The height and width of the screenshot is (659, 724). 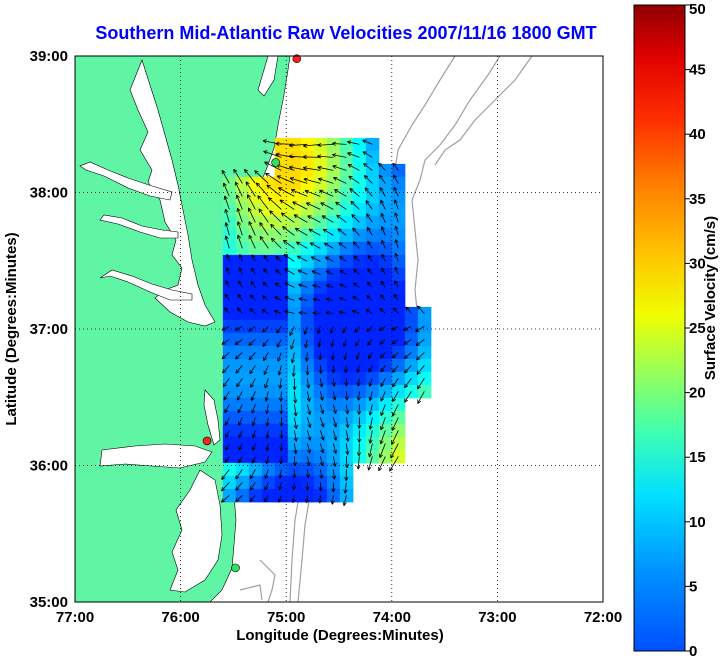 I want to click on colorbar-tick-label: 50, so click(x=697, y=9).